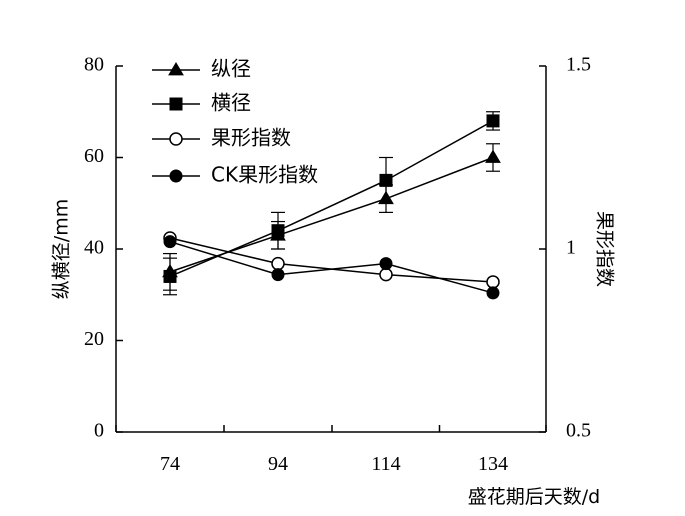 The height and width of the screenshot is (516, 685). What do you see at coordinates (94, 248) in the screenshot?
I see `y-tick-label: 40` at bounding box center [94, 248].